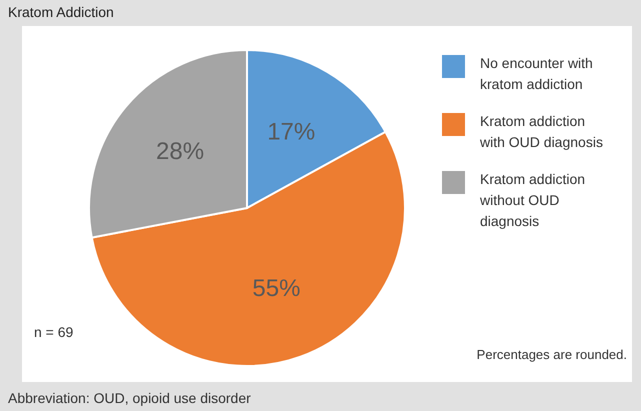  Describe the element at coordinates (291, 132) in the screenshot. I see `data-label: 17%` at that location.